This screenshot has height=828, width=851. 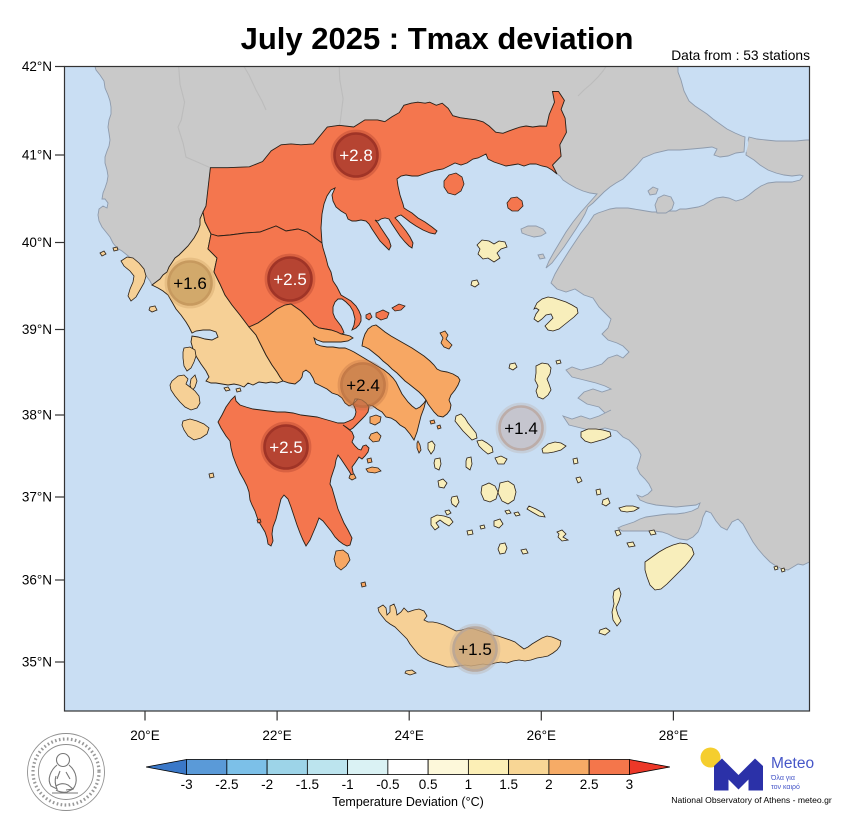 What do you see at coordinates (267, 784) in the screenshot?
I see `svg-text: -2` at bounding box center [267, 784].